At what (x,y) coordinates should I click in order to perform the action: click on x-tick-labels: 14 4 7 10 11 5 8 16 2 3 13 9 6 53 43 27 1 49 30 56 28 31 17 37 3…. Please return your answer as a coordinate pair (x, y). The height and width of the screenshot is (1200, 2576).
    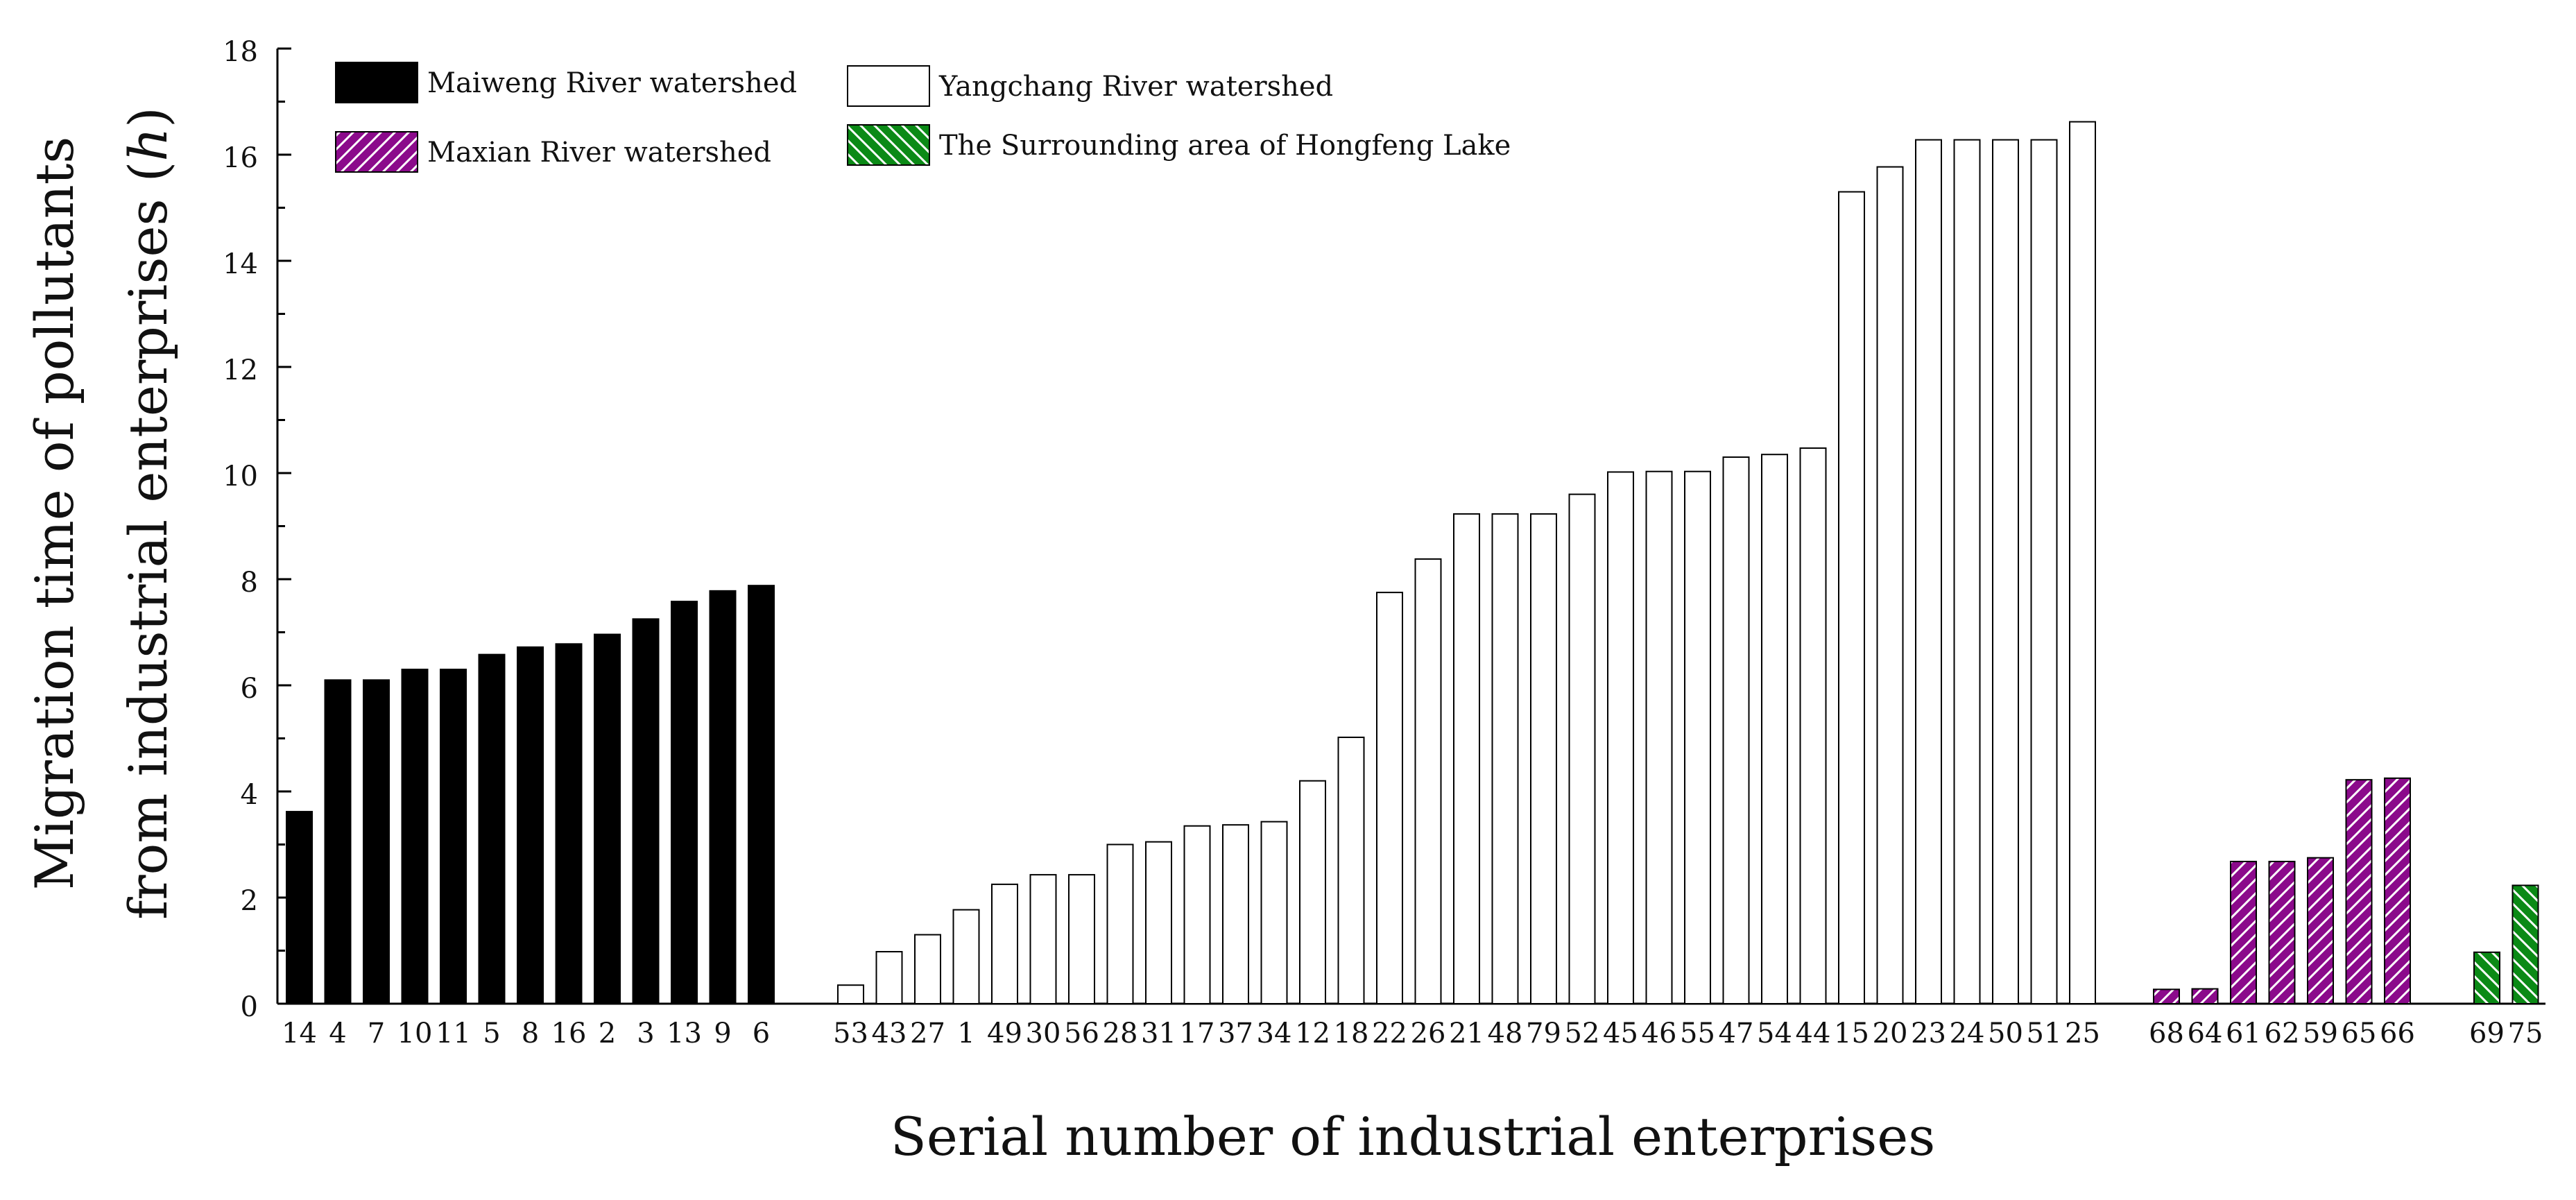
    Looking at the image, I should click on (1412, 1033).